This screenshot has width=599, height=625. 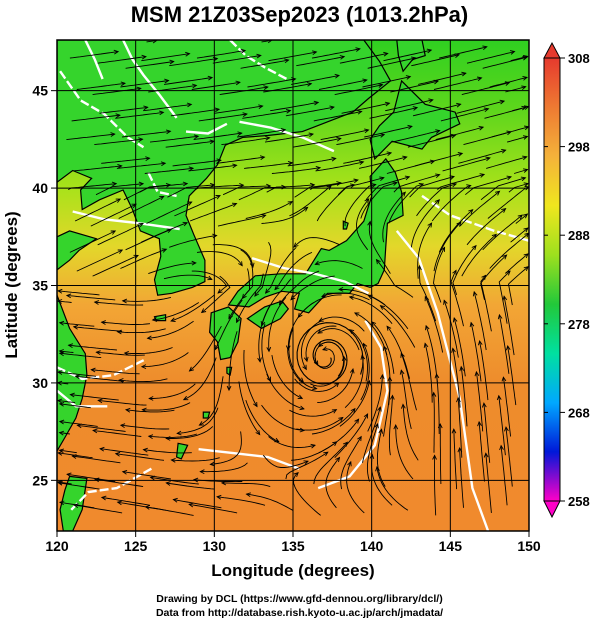 What do you see at coordinates (345, 225) in the screenshot?
I see `land-sado` at bounding box center [345, 225].